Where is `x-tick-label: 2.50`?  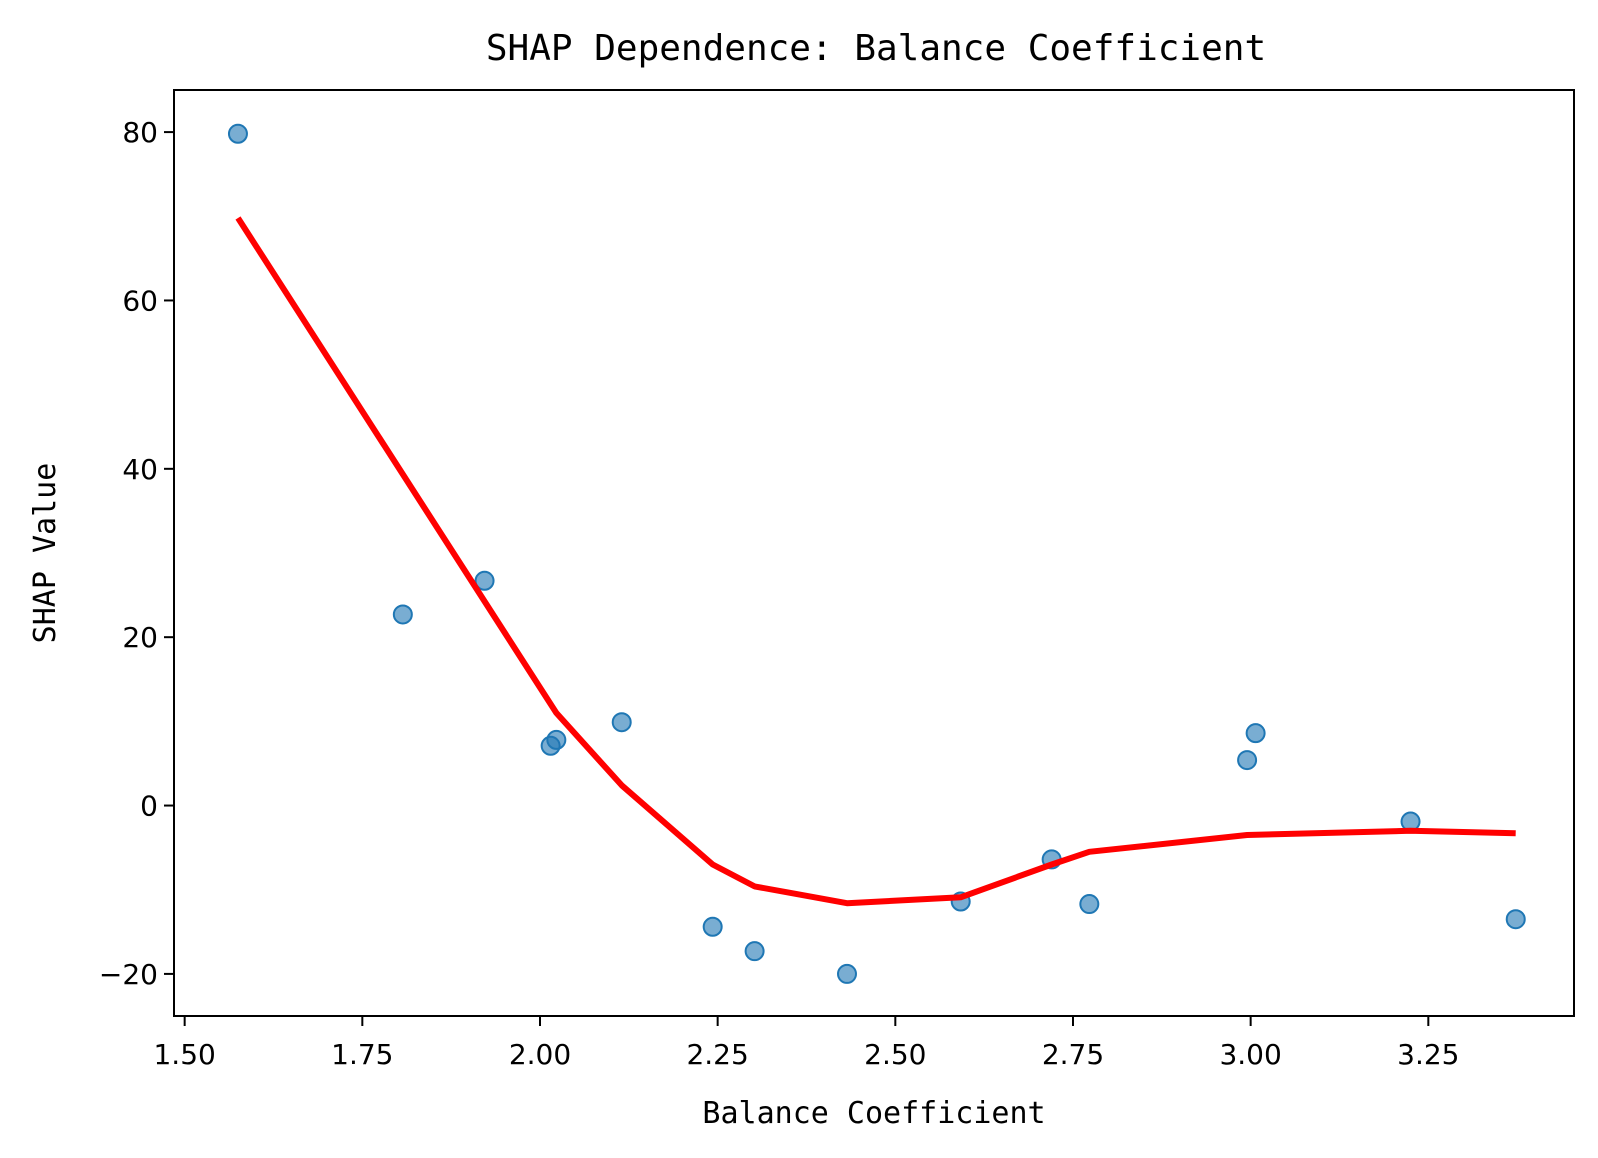
x-tick-label: 2.50 is located at coordinates (895, 1054).